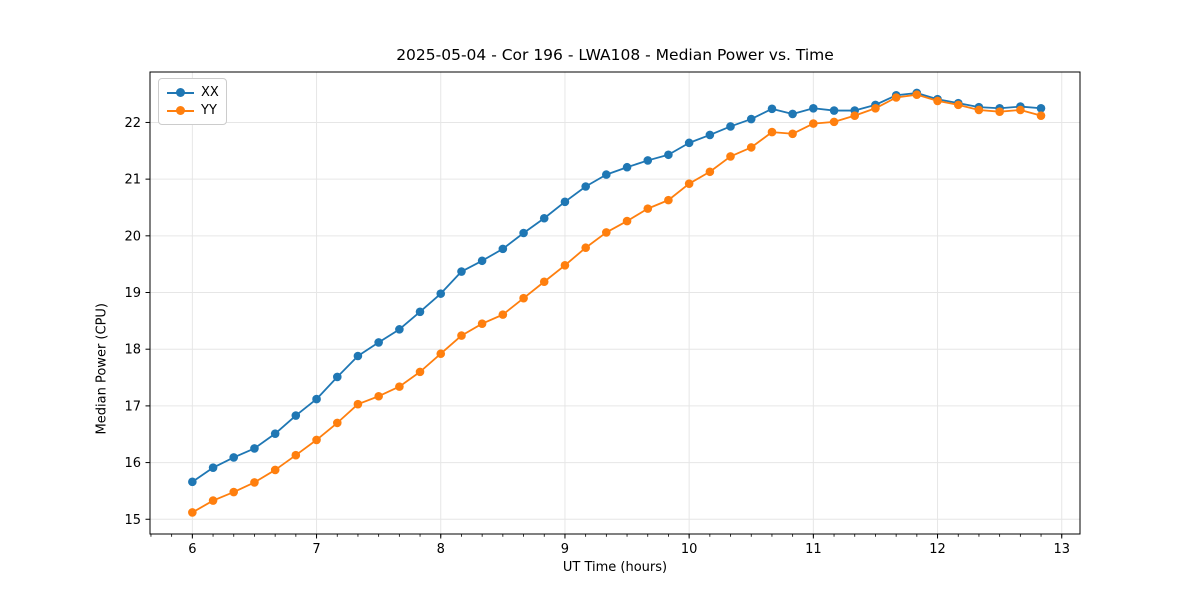 The image size is (1200, 600). I want to click on x-tick-label: 7, so click(316, 549).